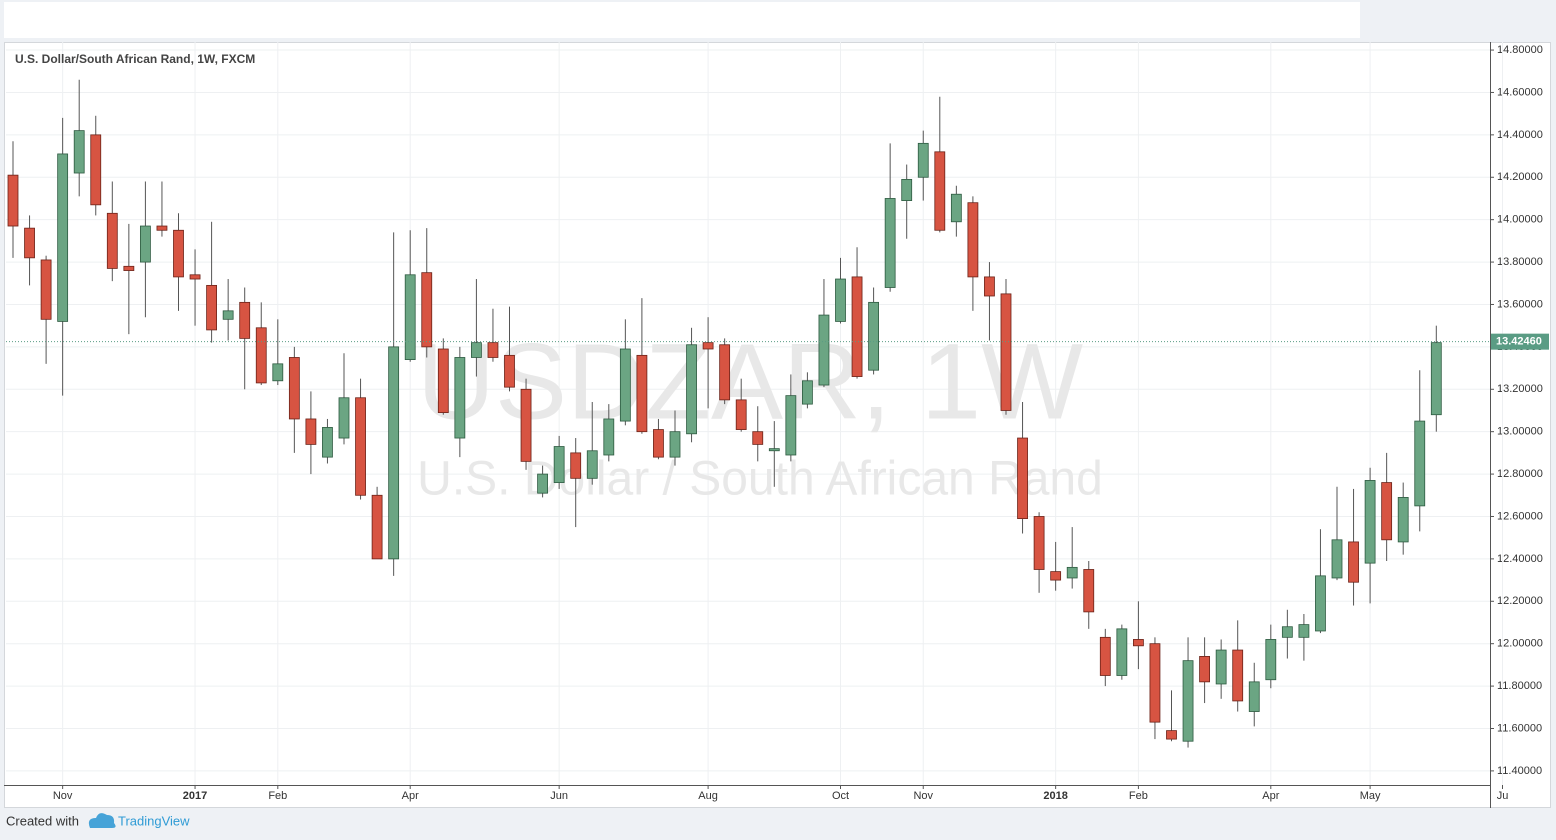  What do you see at coordinates (760, 479) in the screenshot?
I see `watermark-subtitle: U.S. Dollar / South African Rand` at bounding box center [760, 479].